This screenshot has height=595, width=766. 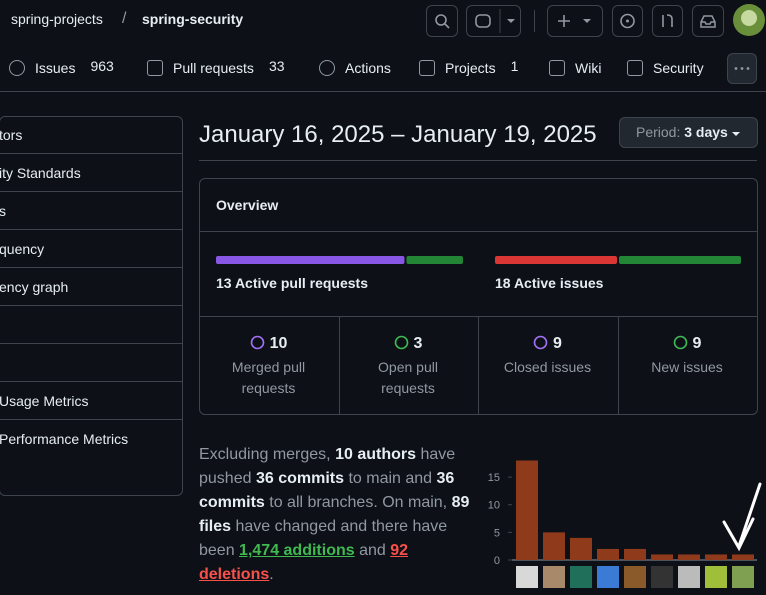 I want to click on period-label: Period:, so click(x=658, y=132).